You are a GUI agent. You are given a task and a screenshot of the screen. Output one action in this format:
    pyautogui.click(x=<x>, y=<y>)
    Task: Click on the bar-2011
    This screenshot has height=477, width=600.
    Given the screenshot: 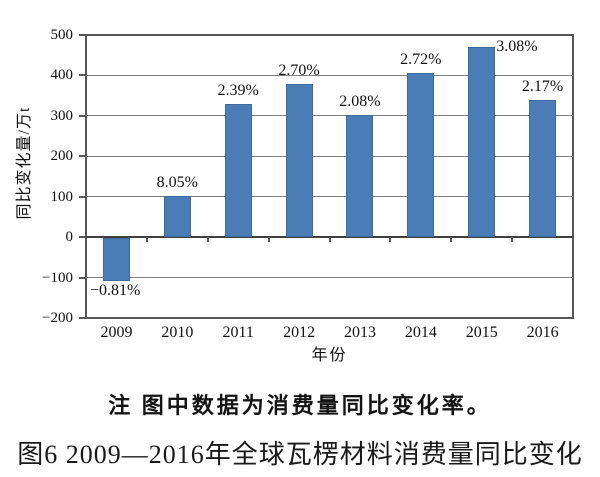 What is the action you would take?
    pyautogui.click(x=238, y=170)
    